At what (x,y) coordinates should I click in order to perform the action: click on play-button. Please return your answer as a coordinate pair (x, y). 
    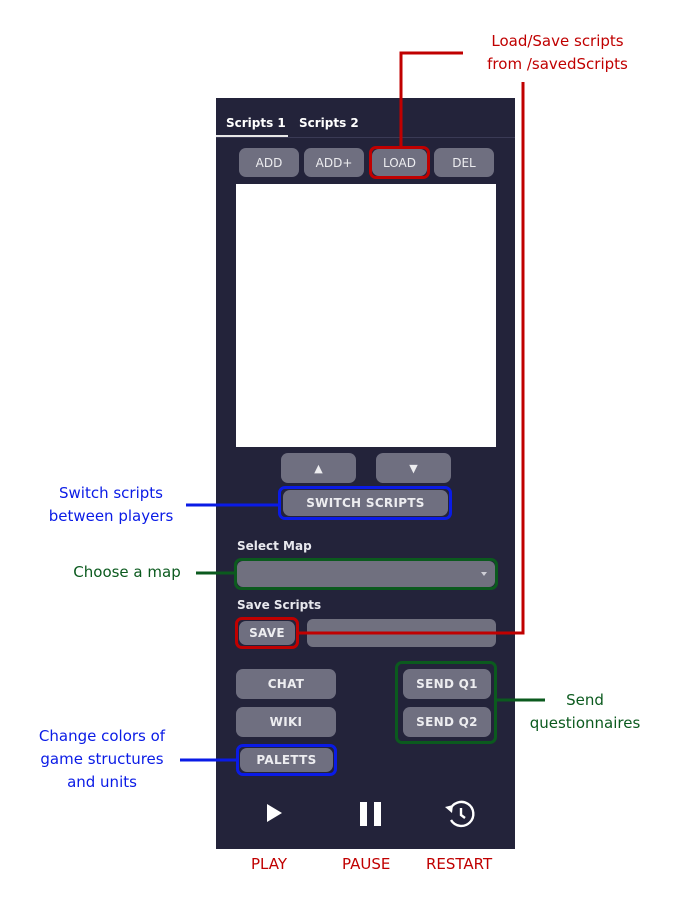
    Looking at the image, I should click on (274, 813).